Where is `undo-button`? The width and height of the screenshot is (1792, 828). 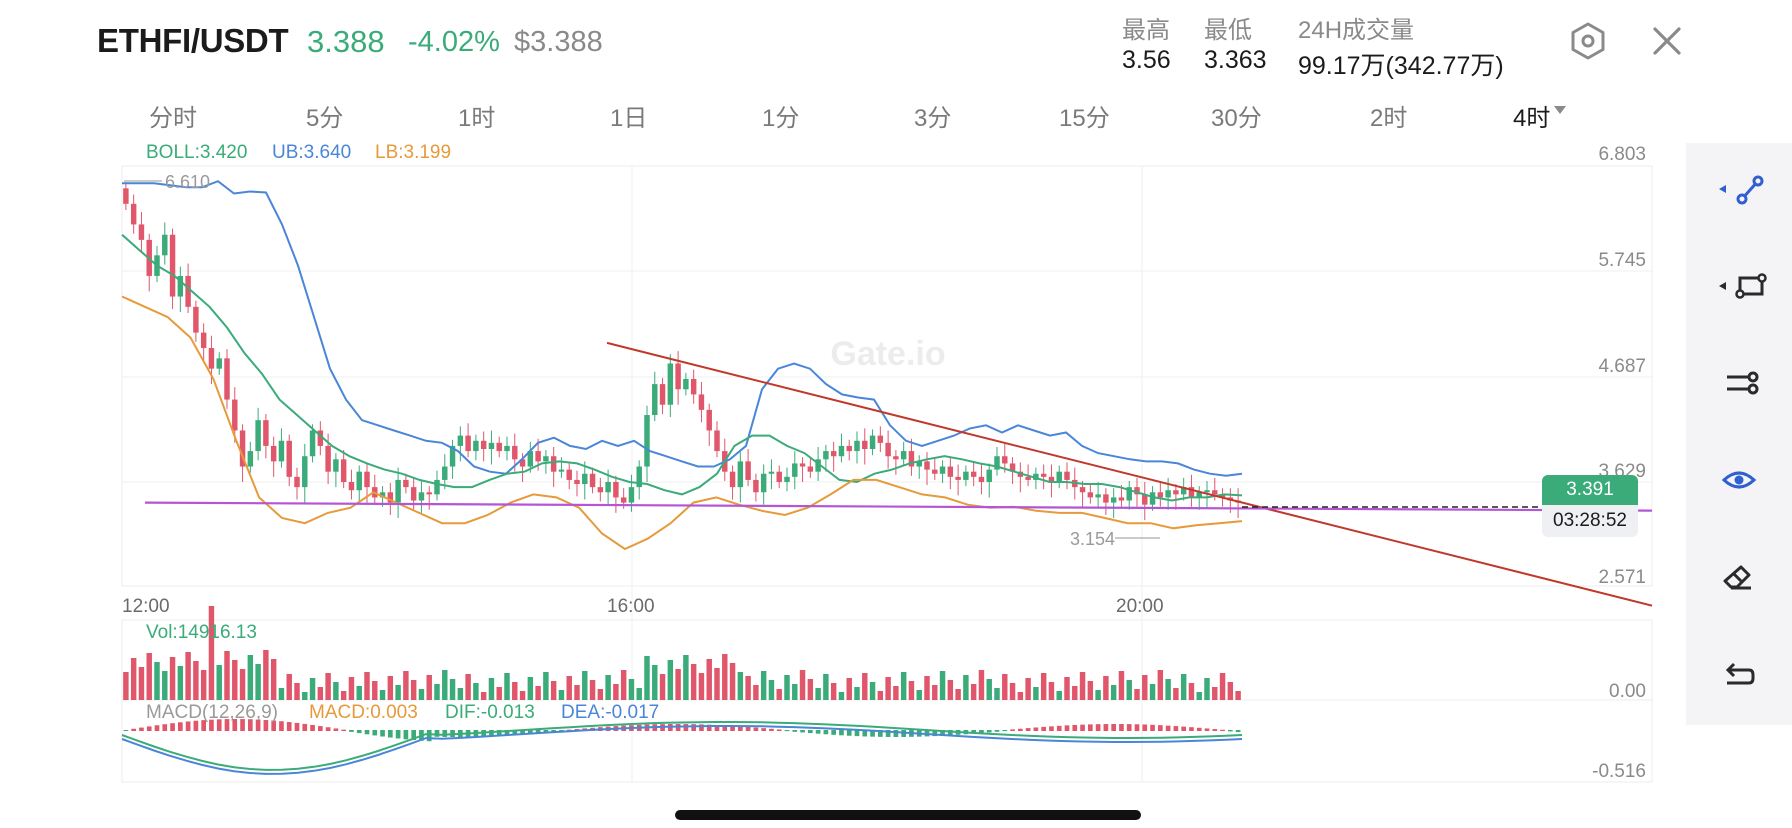
undo-button is located at coordinates (1739, 674).